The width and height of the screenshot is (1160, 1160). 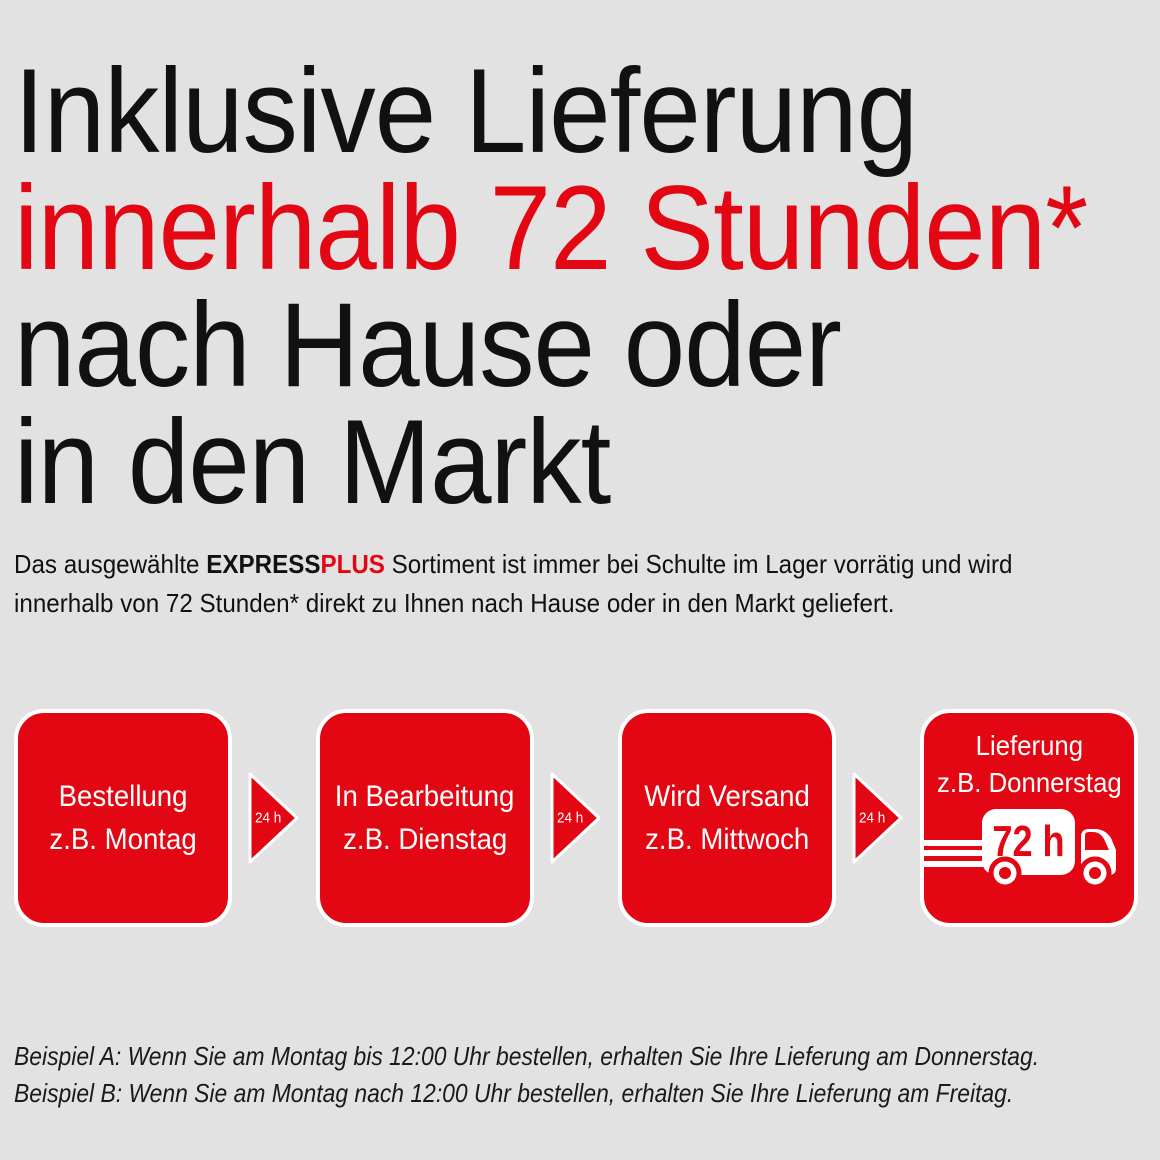 What do you see at coordinates (312, 462) in the screenshot?
I see `headline-line-4: in den Markt` at bounding box center [312, 462].